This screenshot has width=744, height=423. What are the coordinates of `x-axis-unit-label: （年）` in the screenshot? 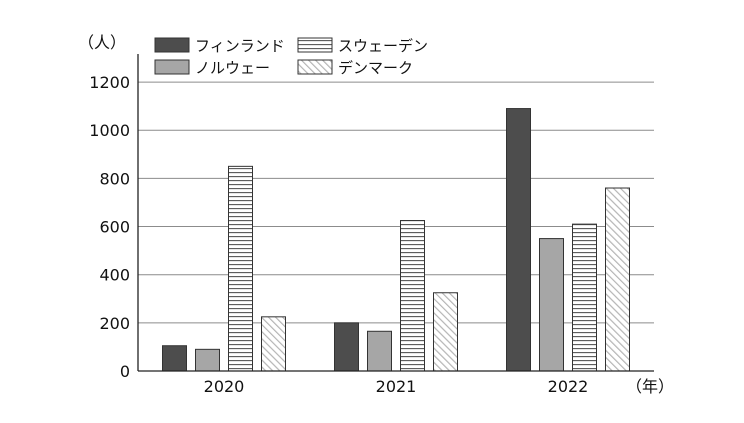 It's located at (650, 386).